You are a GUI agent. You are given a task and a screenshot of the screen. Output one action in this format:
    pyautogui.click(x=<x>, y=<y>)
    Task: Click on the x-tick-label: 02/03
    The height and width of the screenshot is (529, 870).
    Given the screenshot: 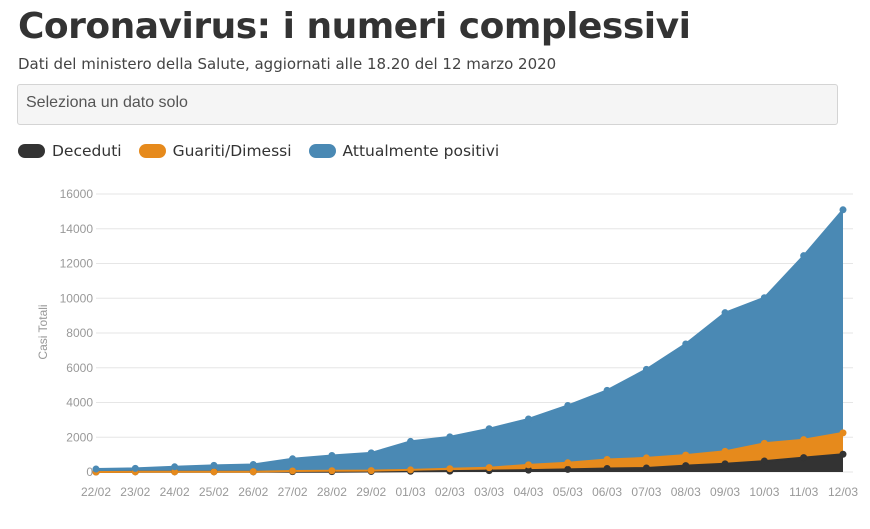 What is the action you would take?
    pyautogui.click(x=450, y=492)
    